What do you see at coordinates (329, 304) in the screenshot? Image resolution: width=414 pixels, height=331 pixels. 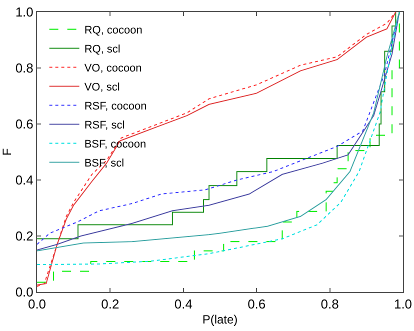 I see `x-tick-label: 0.8` at bounding box center [329, 304].